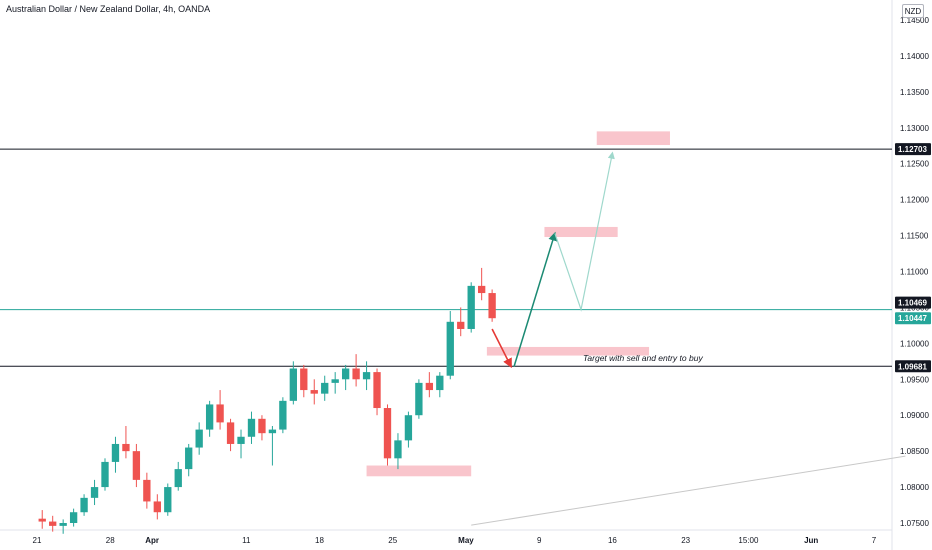  What do you see at coordinates (581, 232) in the screenshot?
I see `mid-target-zone` at bounding box center [581, 232].